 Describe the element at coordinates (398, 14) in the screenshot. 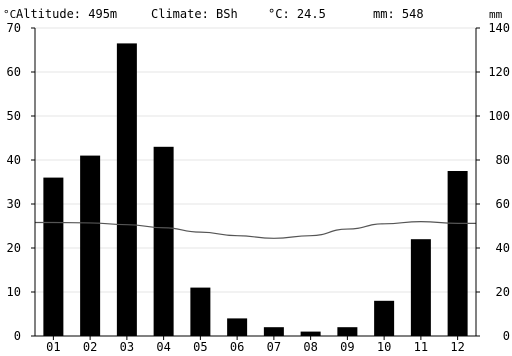

I see `total-precipitation-label: mm: 548` at that location.